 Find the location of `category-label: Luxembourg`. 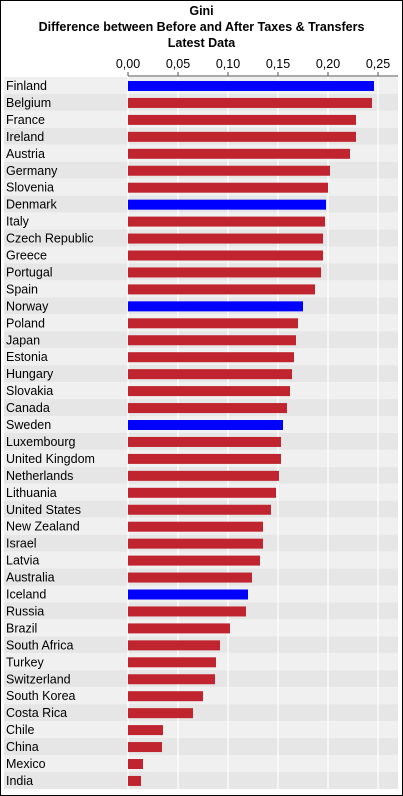

category-label: Luxembourg is located at coordinates (41, 442).